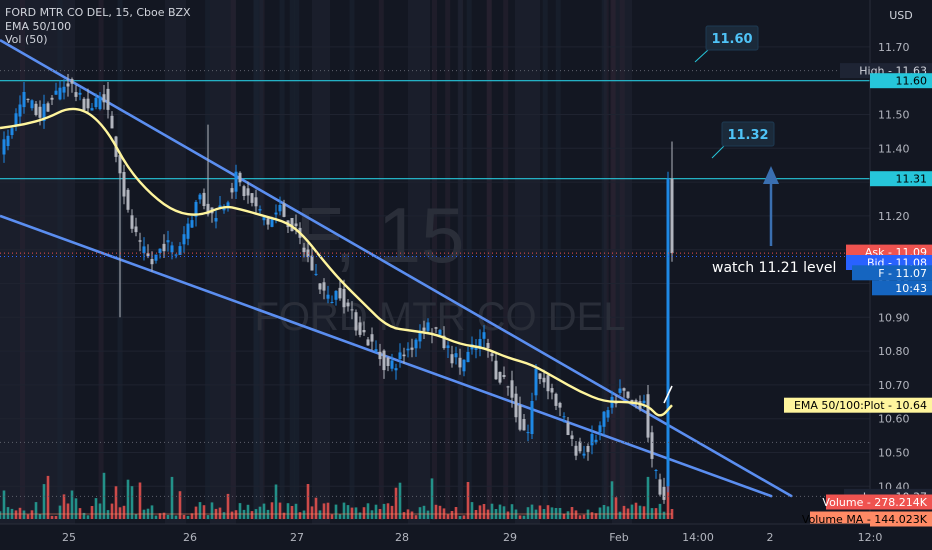 Image resolution: width=932 pixels, height=550 pixels. I want to click on time-label: 2, so click(770, 537).